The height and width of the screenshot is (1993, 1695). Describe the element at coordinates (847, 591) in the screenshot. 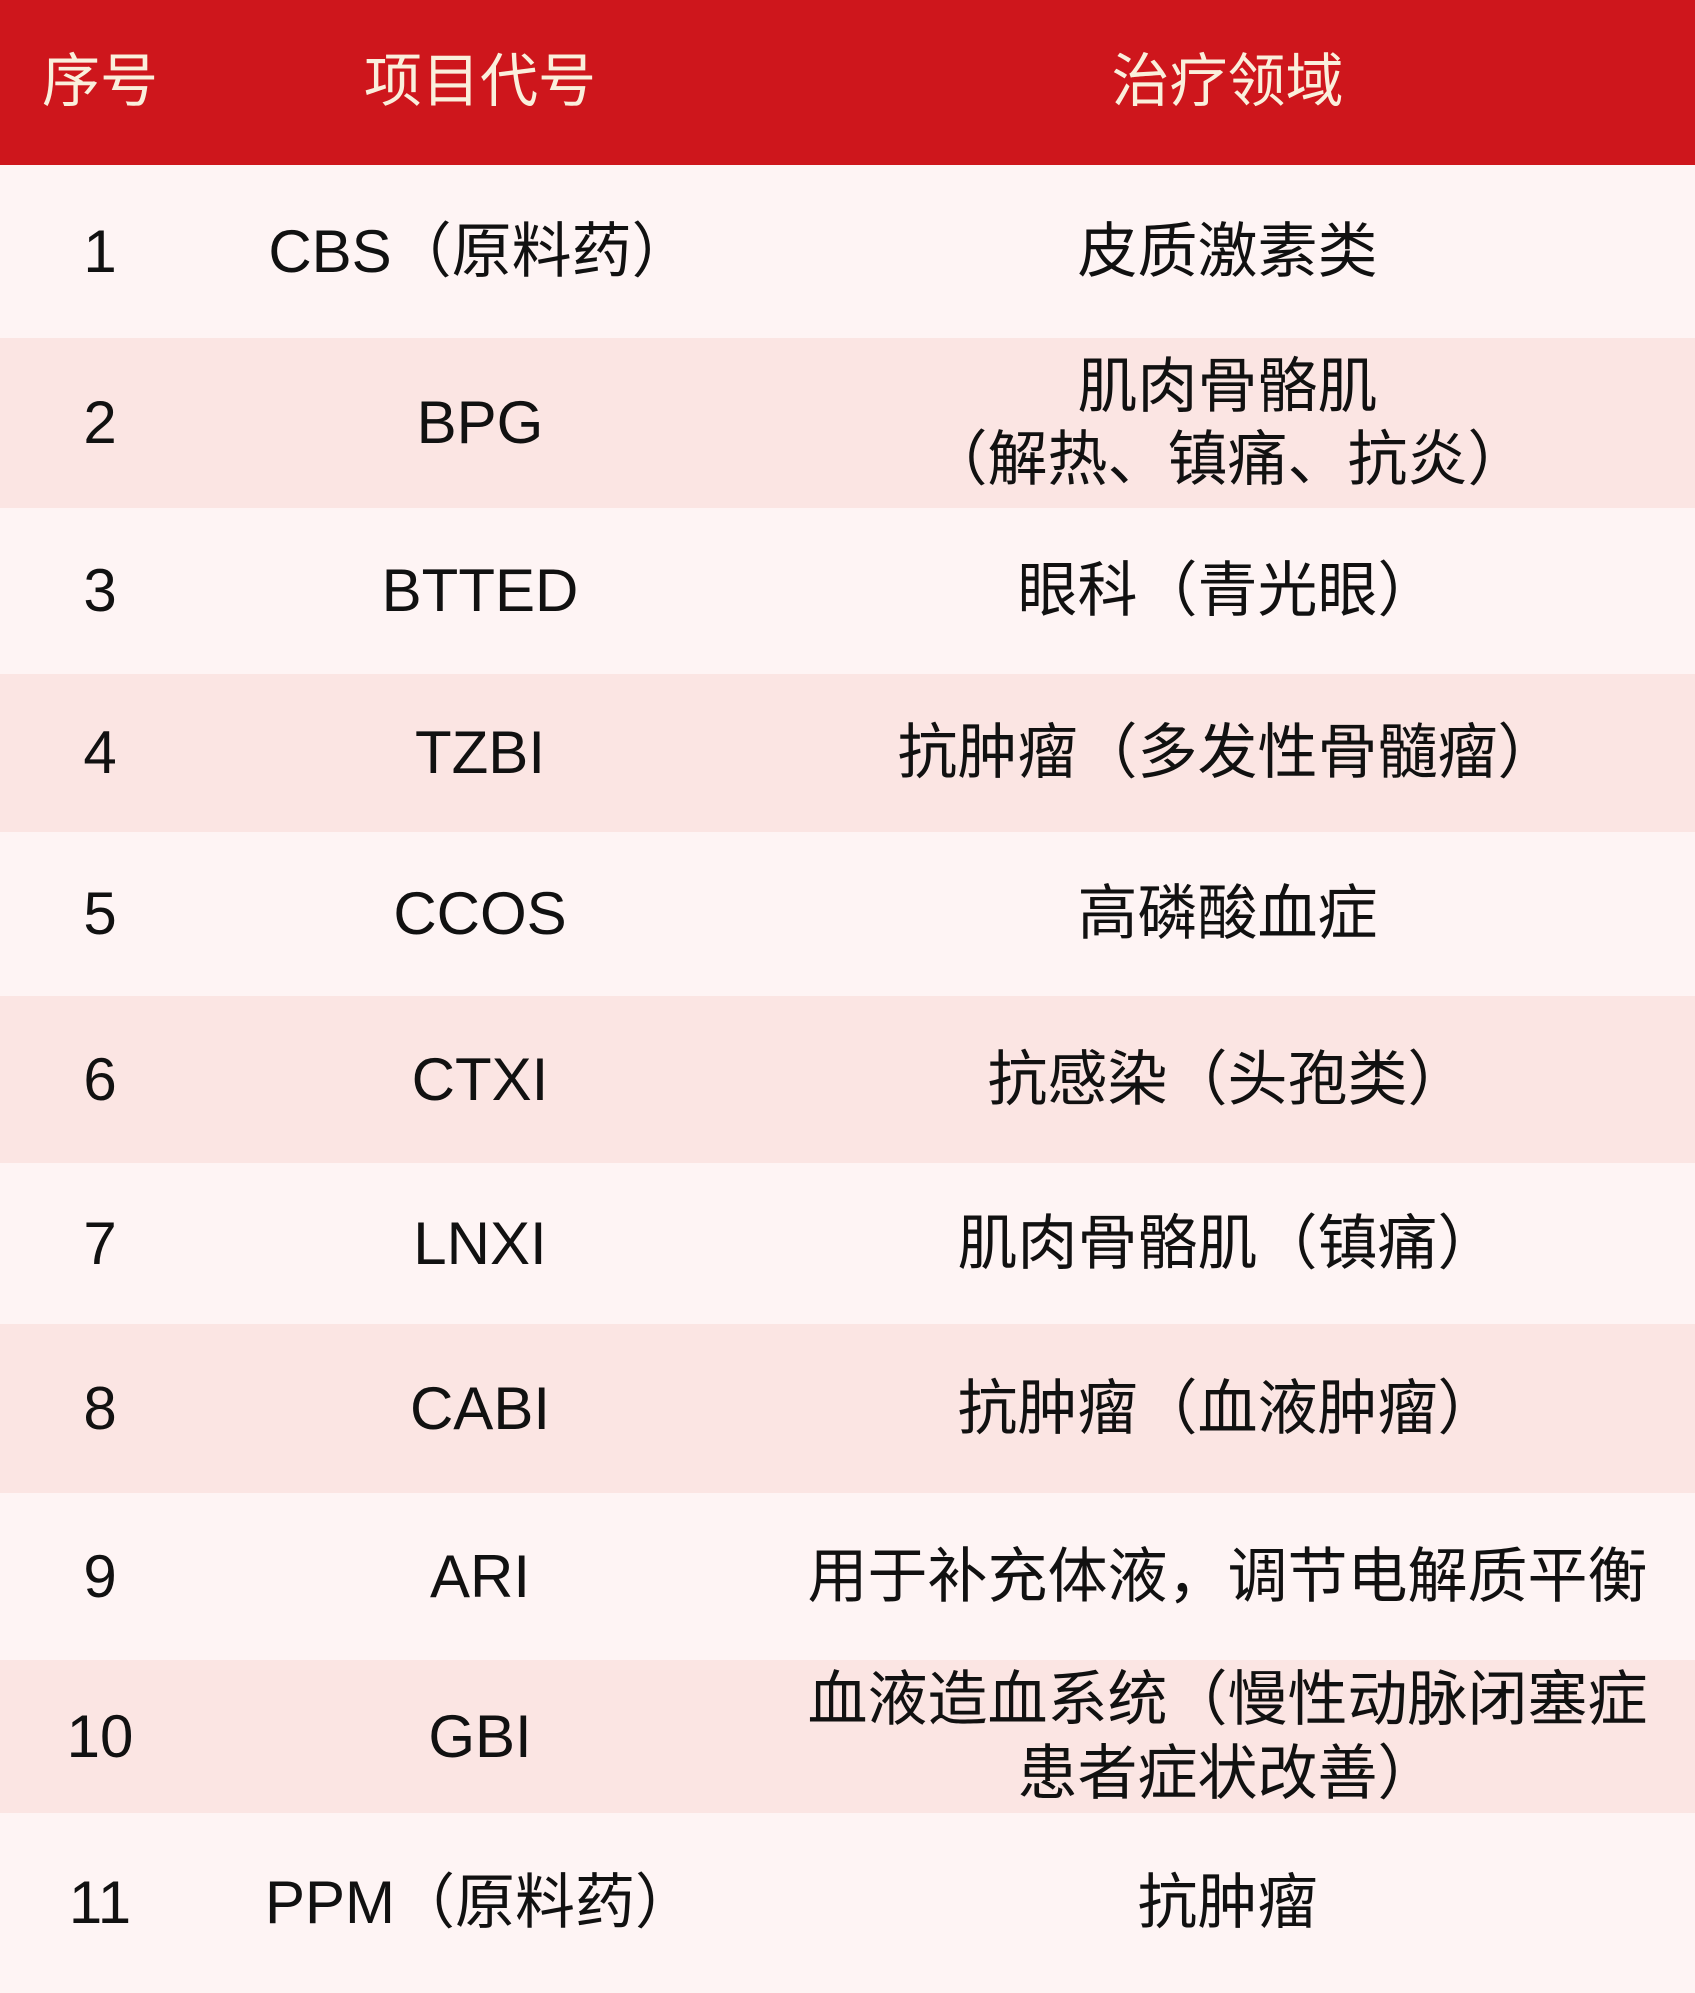

I see `table-row: 3 BTTED 眼科（青光眼）` at that location.